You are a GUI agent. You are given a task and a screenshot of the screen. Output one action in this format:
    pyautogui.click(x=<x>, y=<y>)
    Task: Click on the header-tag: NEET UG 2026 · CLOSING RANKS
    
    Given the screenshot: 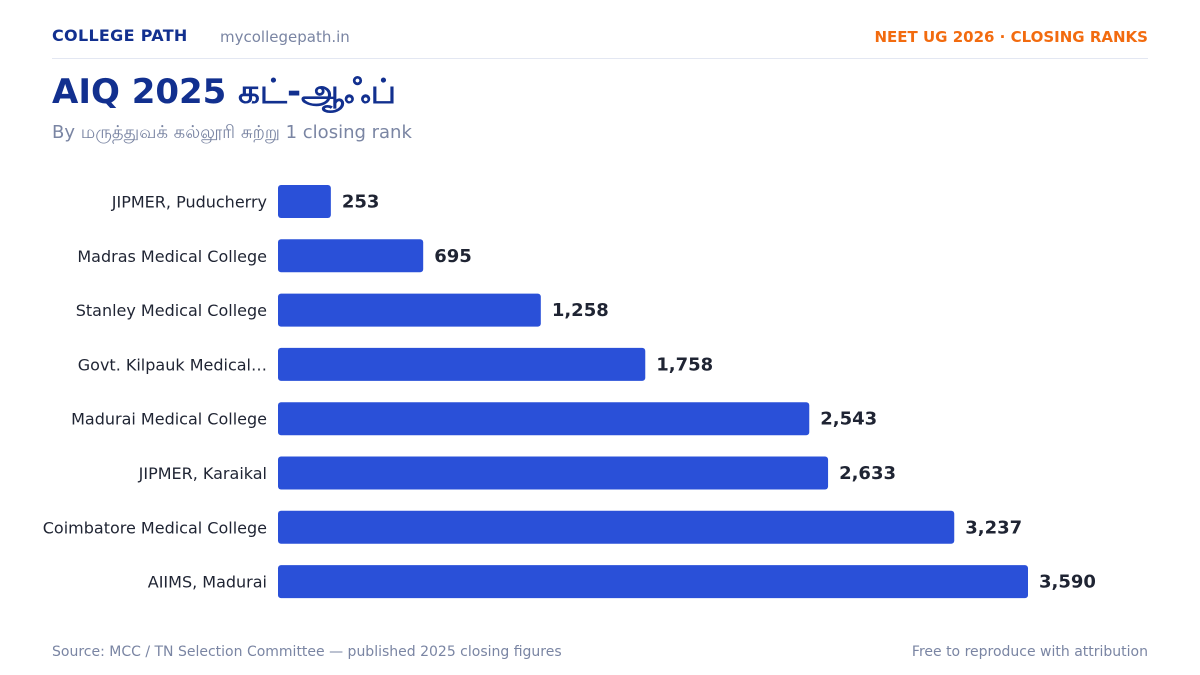 What is the action you would take?
    pyautogui.click(x=1011, y=37)
    